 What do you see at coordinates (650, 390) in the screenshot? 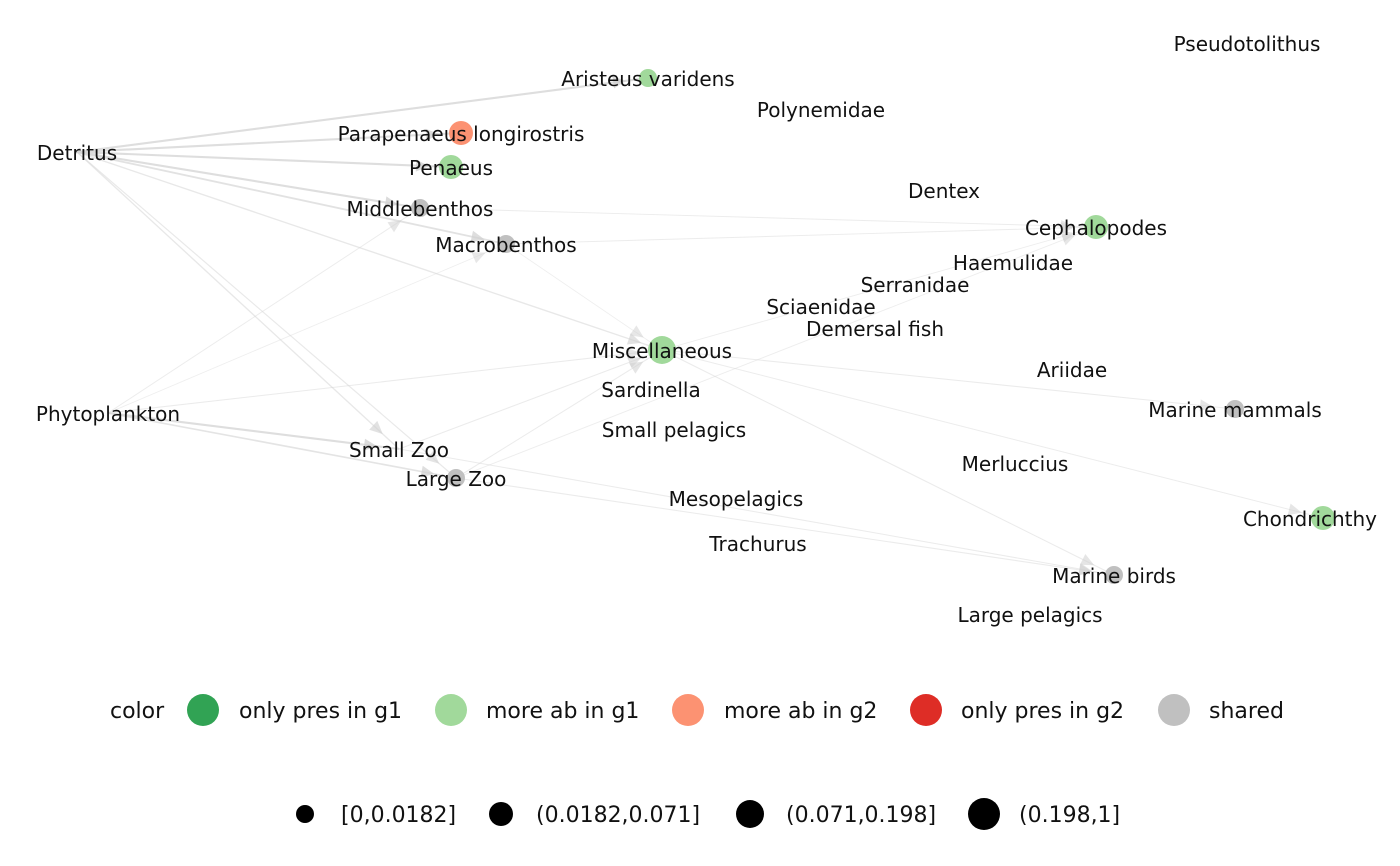
I see `node-label-sardinella: Sardinella` at bounding box center [650, 390].